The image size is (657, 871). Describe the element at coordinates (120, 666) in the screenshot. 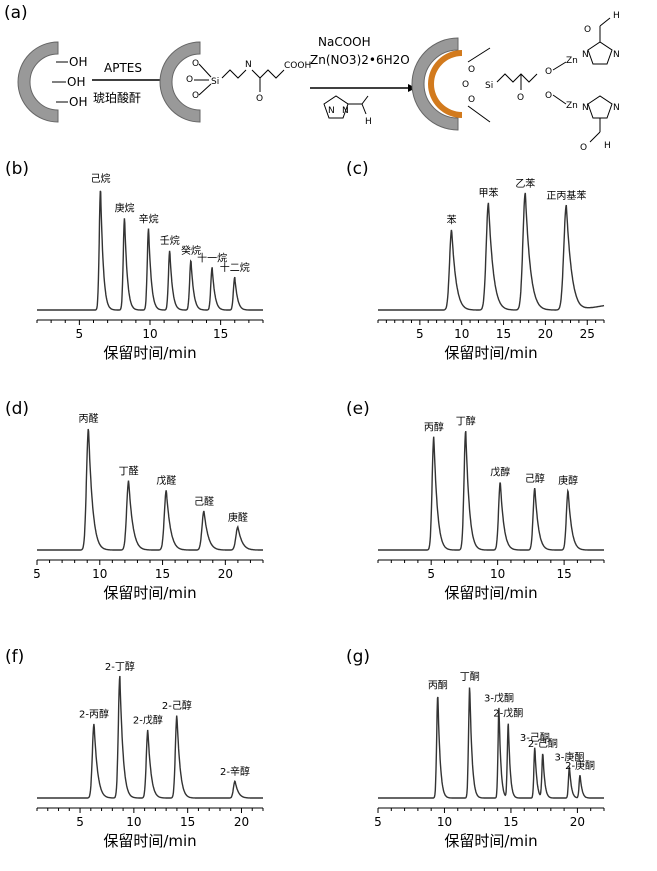

I see `peak-label: 2-丁醇` at that location.